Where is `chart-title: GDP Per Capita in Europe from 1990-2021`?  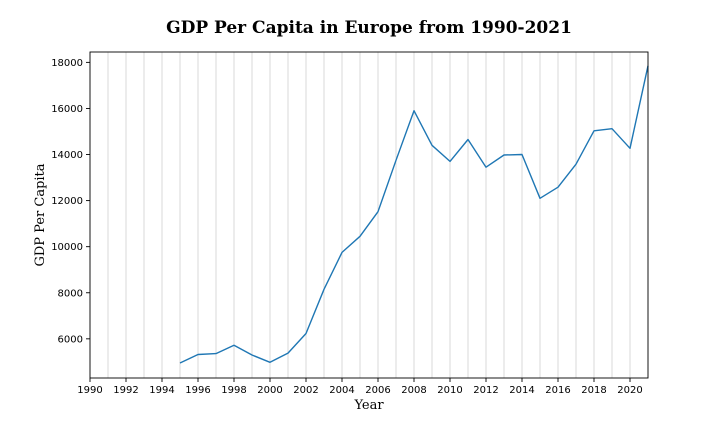
chart-title: GDP Per Capita in Europe from 1990-2021 is located at coordinates (369, 28).